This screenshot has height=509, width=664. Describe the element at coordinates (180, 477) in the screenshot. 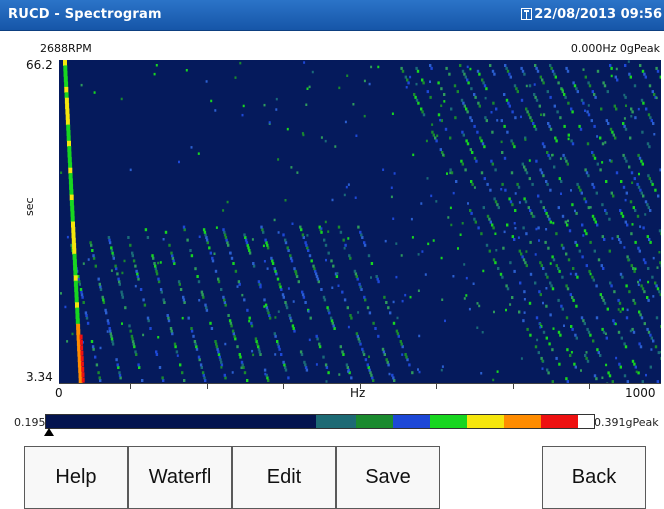

I see `waterfall-button: Waterfl` at that location.